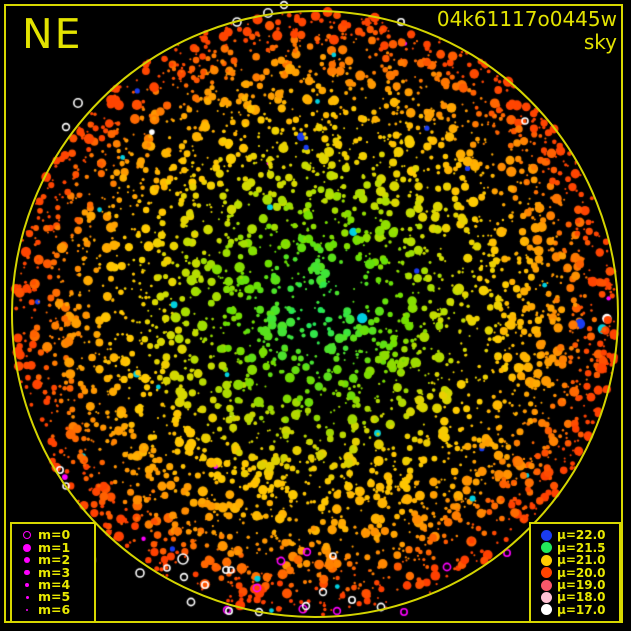 Image resolution: width=631 pixels, height=631 pixels. I want to click on legend-row: μ=17.0, so click(575, 610).